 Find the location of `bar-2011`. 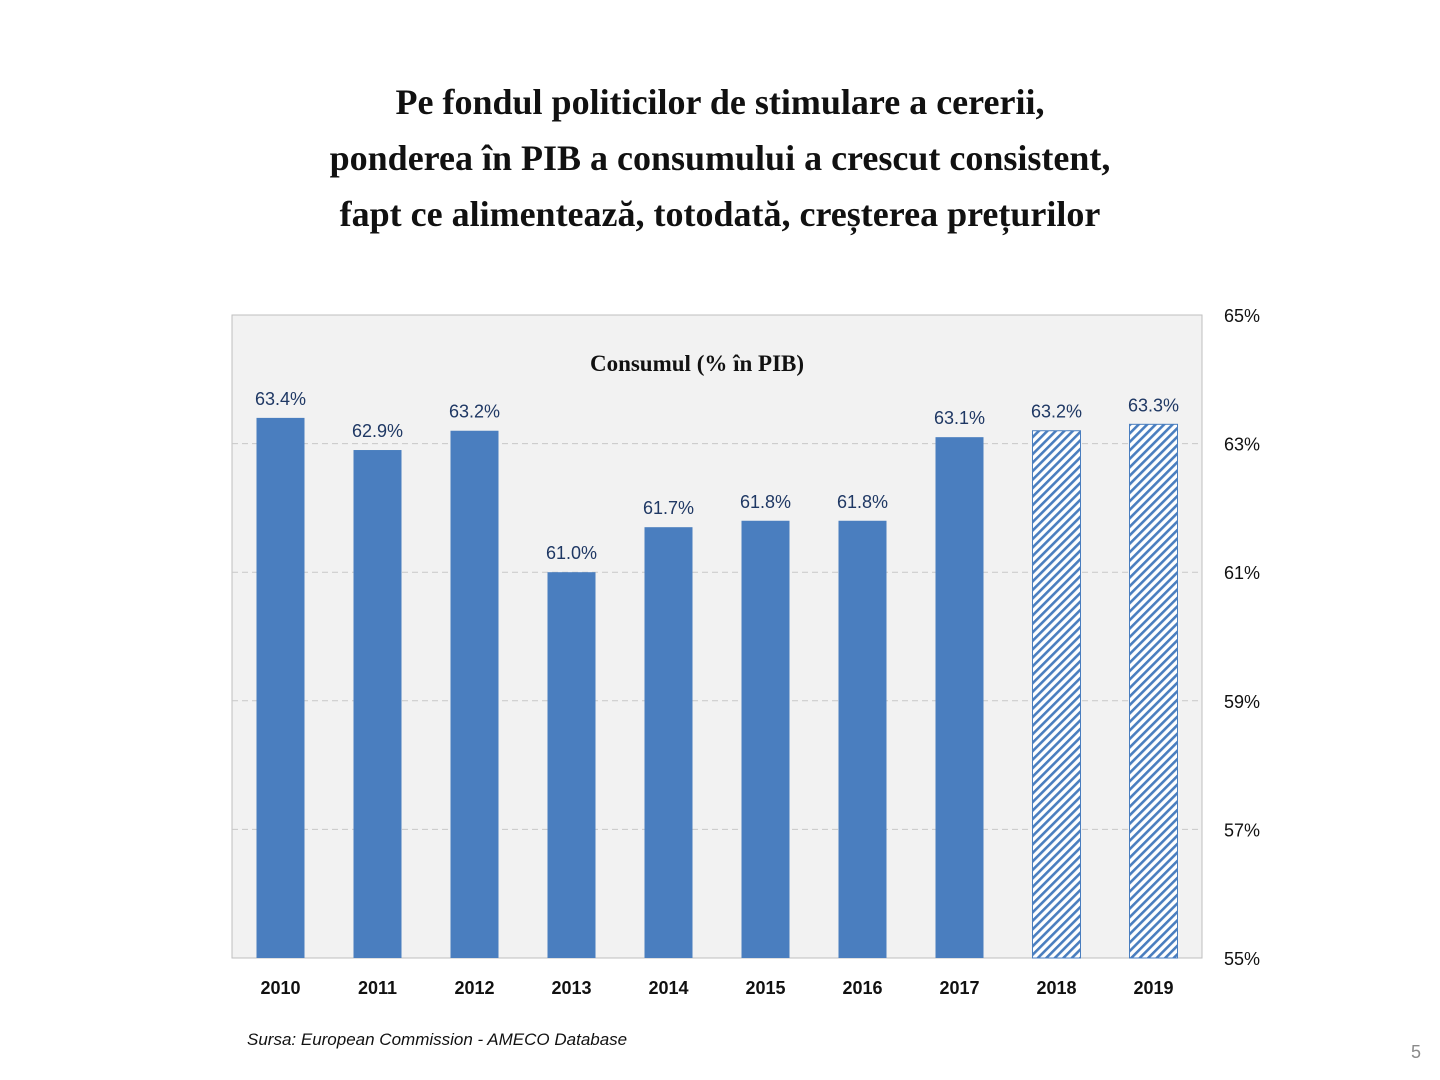

bar-2011 is located at coordinates (377, 704).